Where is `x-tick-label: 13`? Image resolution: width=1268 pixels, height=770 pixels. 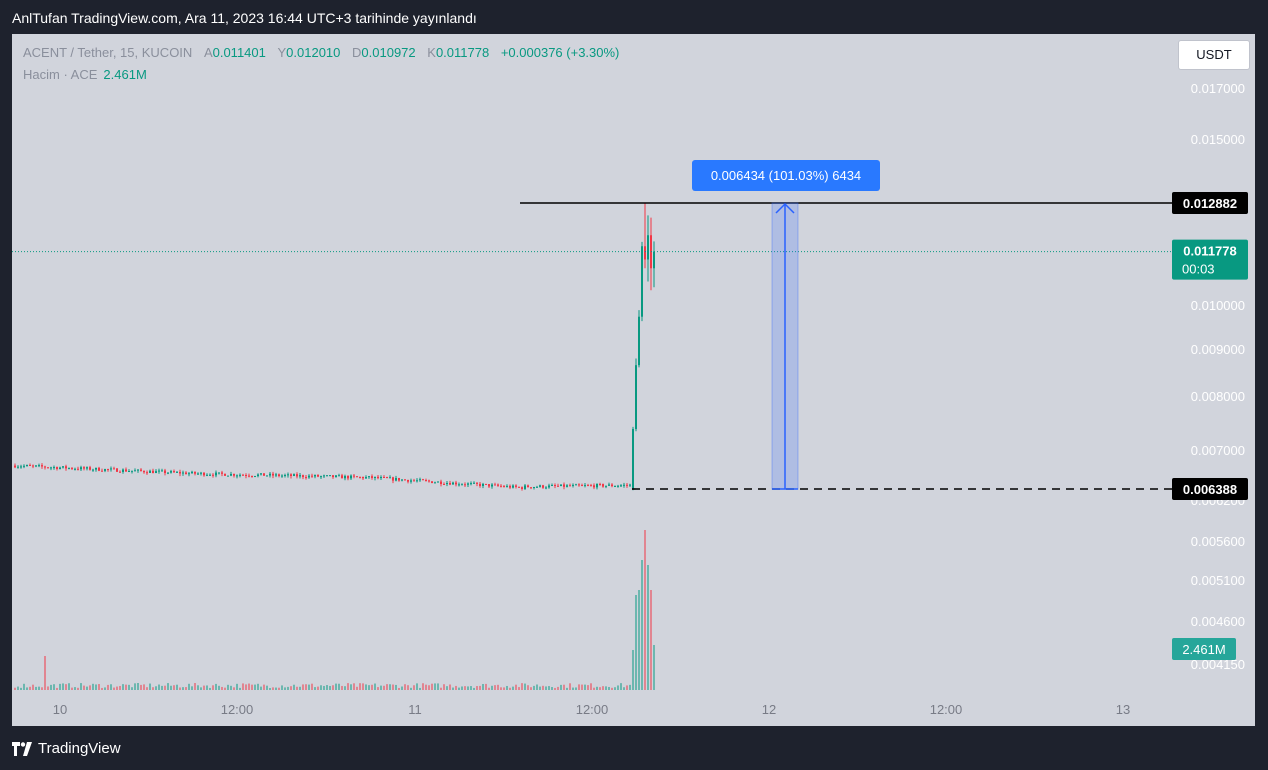
x-tick-label: 13 is located at coordinates (1123, 709).